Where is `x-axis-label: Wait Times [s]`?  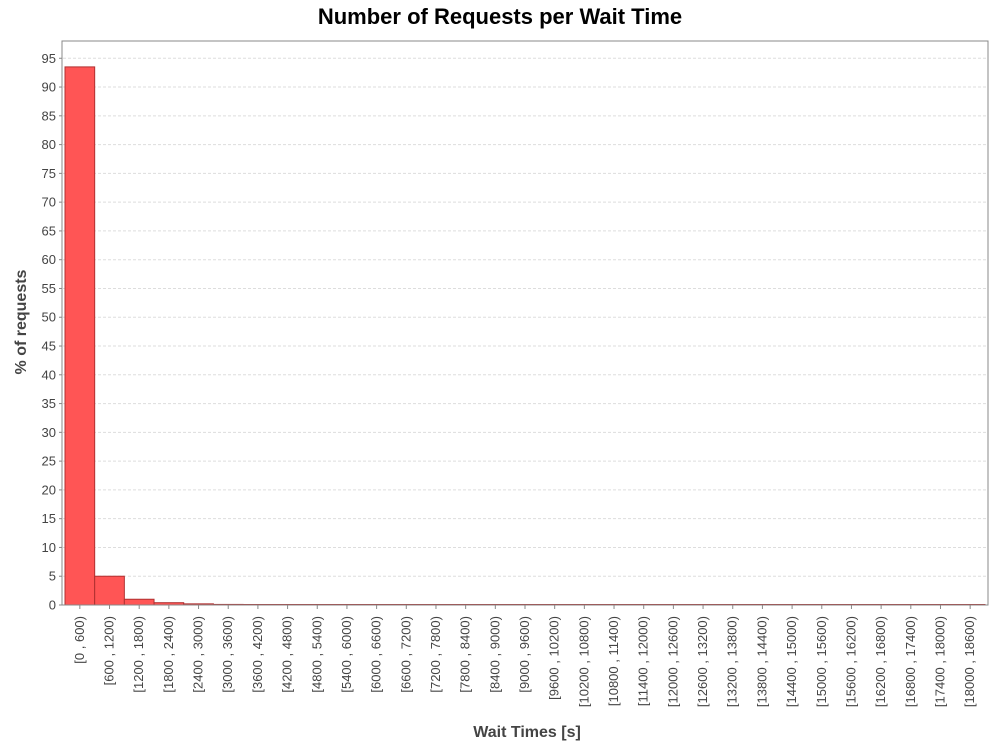
x-axis-label: Wait Times [s] is located at coordinates (527, 732).